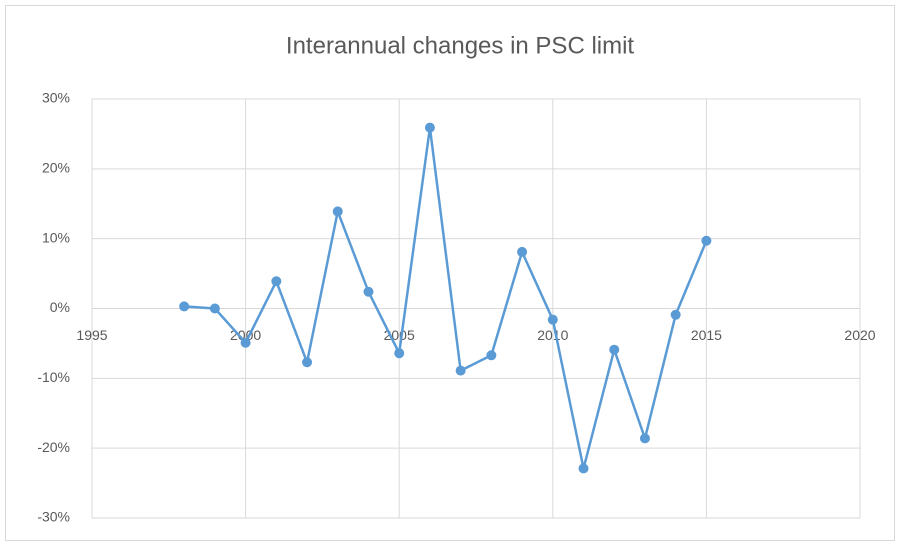 This screenshot has height=546, width=901. Describe the element at coordinates (859, 335) in the screenshot. I see `x-tick-label: 2020` at that location.